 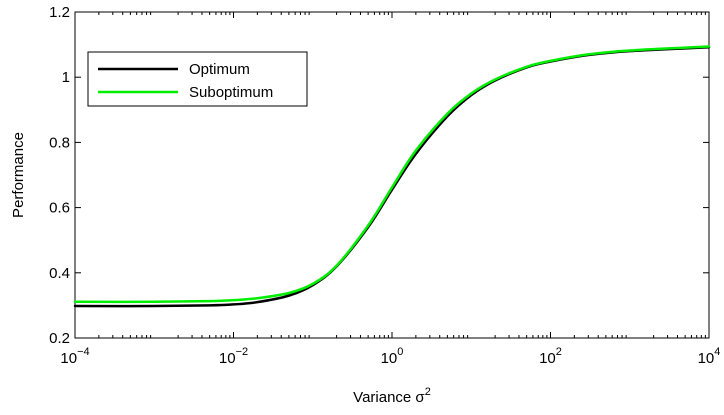 What do you see at coordinates (389, 397) in the screenshot?
I see `x-axis-label-text: Variance σ` at bounding box center [389, 397].